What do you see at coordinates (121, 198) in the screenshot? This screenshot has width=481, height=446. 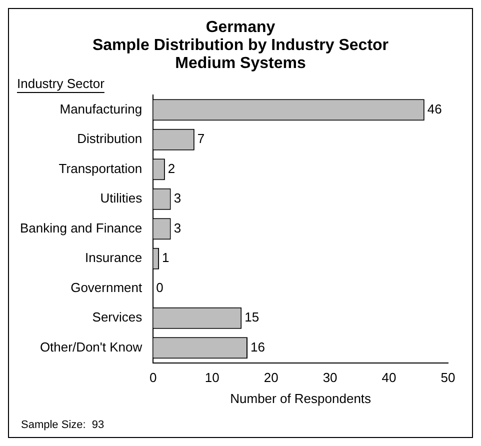 I see `y-tick-label: Utilities` at bounding box center [121, 198].